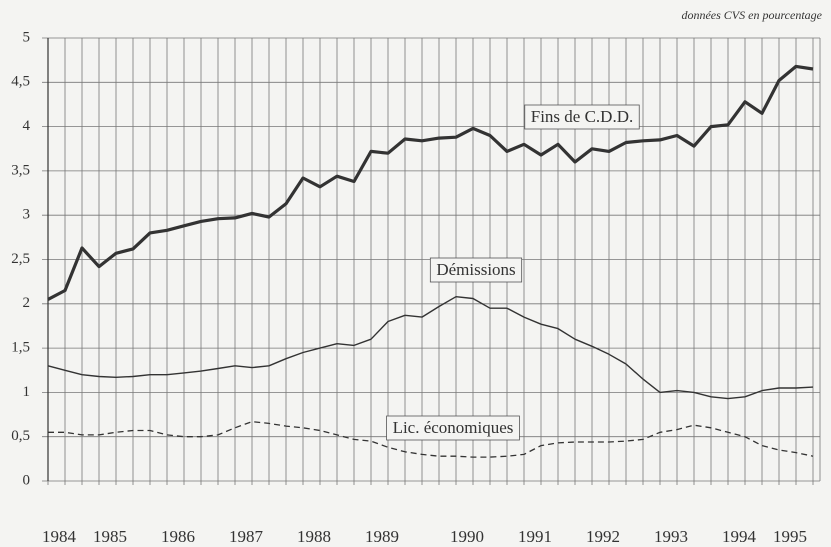 The height and width of the screenshot is (547, 831). Describe the element at coordinates (314, 536) in the screenshot. I see `x-tick-label: 1988` at that location.